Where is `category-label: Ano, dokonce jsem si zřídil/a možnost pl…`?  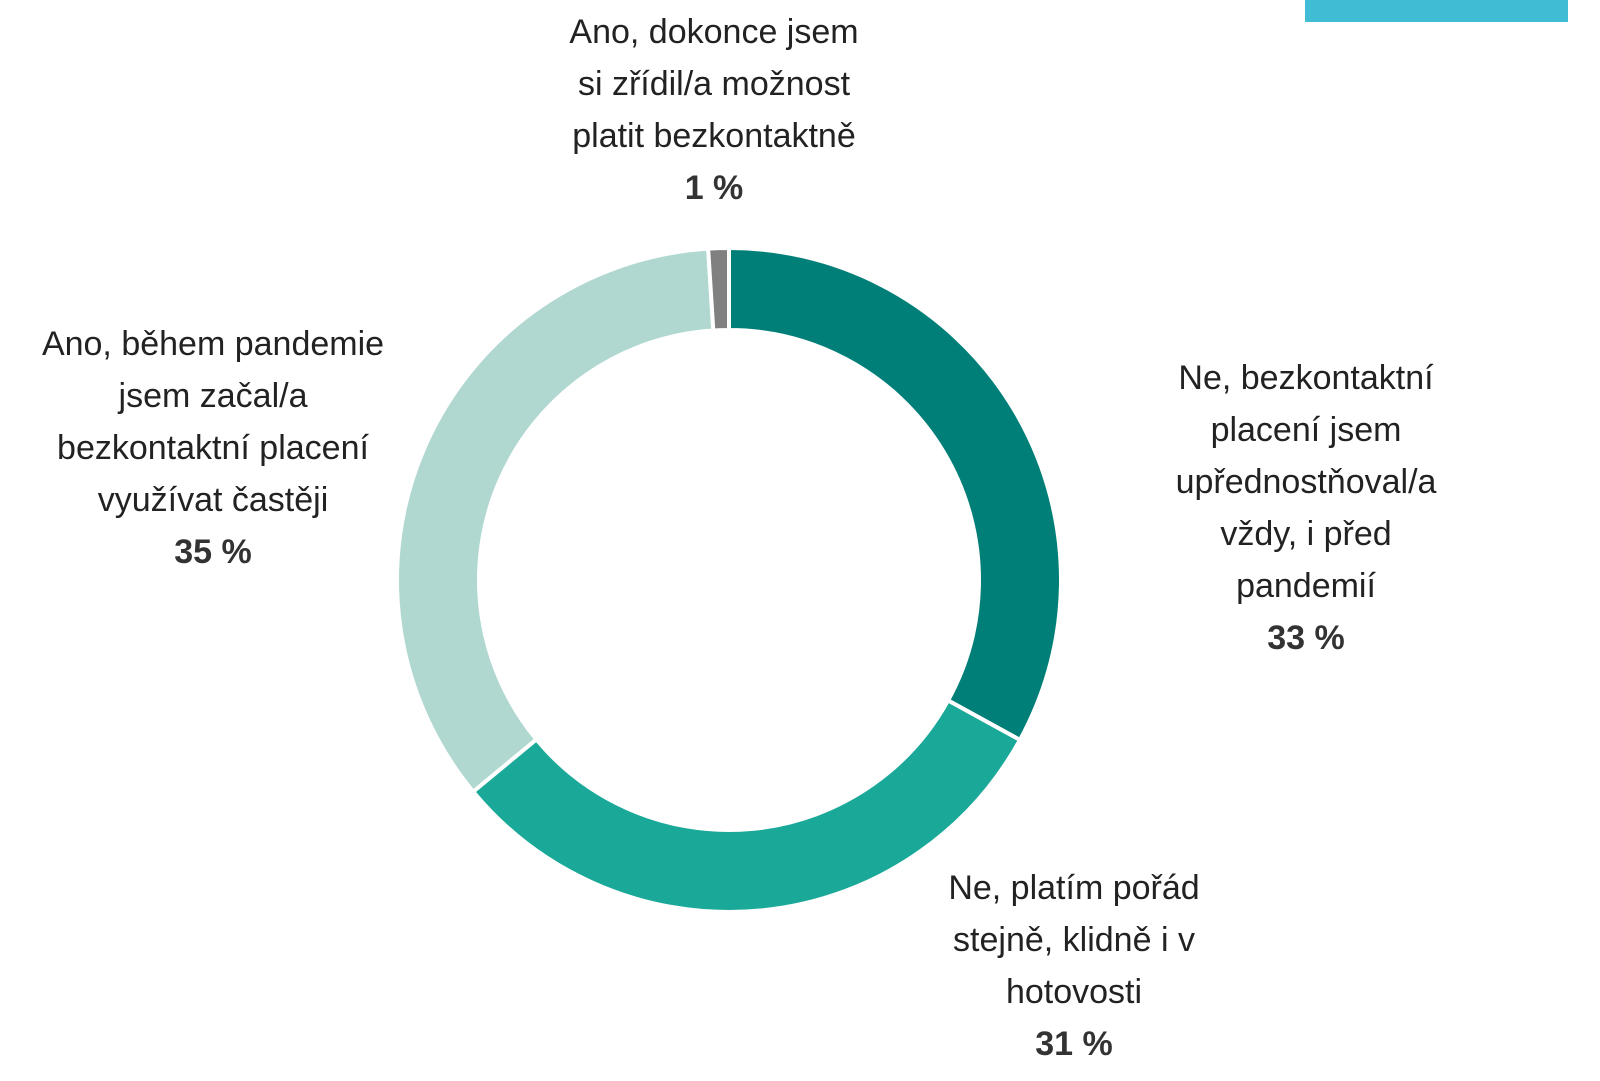
category-label: Ano, dokonce jsem si zřídil/a možnost pl… is located at coordinates (714, 84).